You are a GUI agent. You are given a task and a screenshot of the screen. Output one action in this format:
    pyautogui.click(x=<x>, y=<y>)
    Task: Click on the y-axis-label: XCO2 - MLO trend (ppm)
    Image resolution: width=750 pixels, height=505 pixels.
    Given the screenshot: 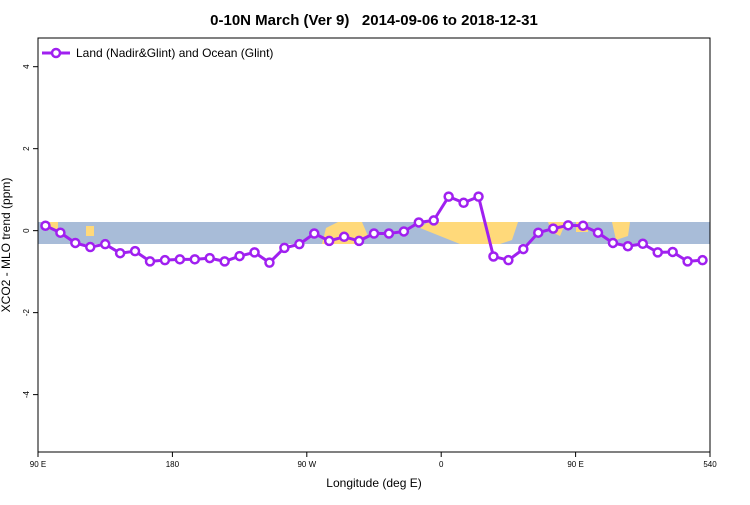 What is the action you would take?
    pyautogui.click(x=6, y=245)
    